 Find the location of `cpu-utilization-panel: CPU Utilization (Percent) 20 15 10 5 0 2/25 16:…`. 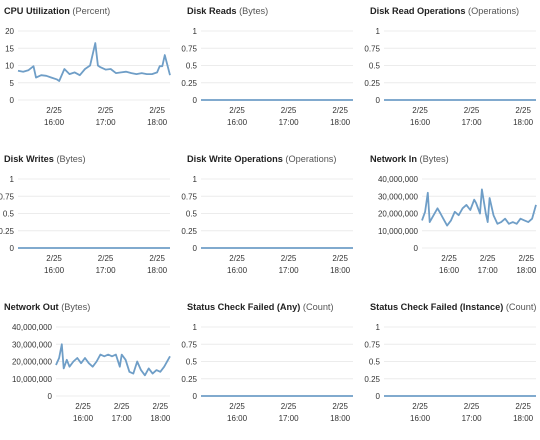

cpu-utilization-panel: CPU Utilization (Percent) 20 15 10 5 0 2/25 16:… is located at coordinates (89, 72).